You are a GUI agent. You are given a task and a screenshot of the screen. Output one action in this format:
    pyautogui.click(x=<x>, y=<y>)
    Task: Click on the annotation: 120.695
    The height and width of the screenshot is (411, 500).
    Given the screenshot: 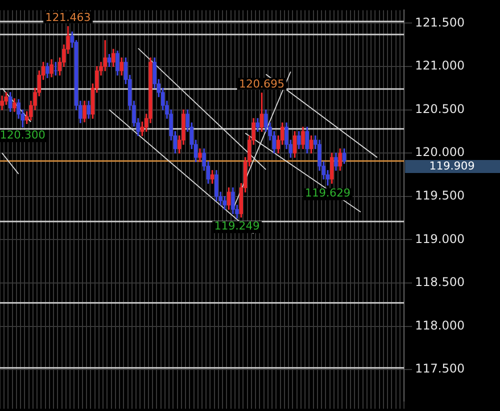 What is the action you would take?
    pyautogui.click(x=262, y=83)
    